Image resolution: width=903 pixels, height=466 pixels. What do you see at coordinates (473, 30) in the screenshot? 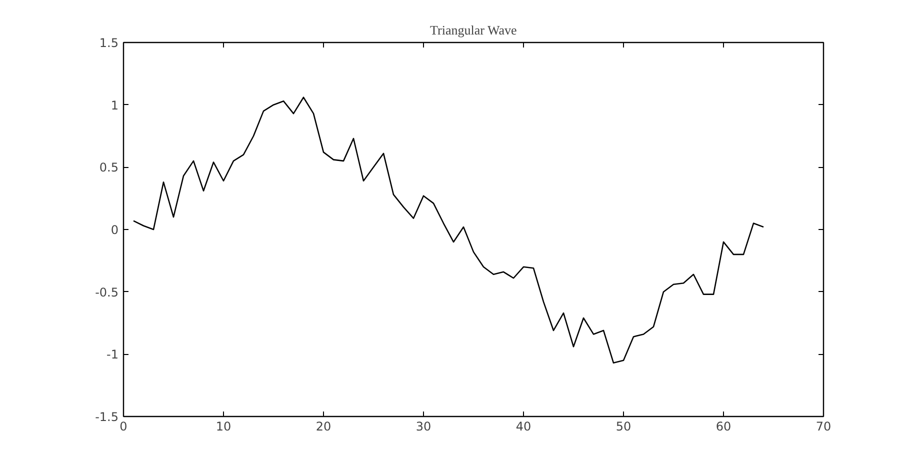
I see `chart-title: Triangular Wave` at bounding box center [473, 30].